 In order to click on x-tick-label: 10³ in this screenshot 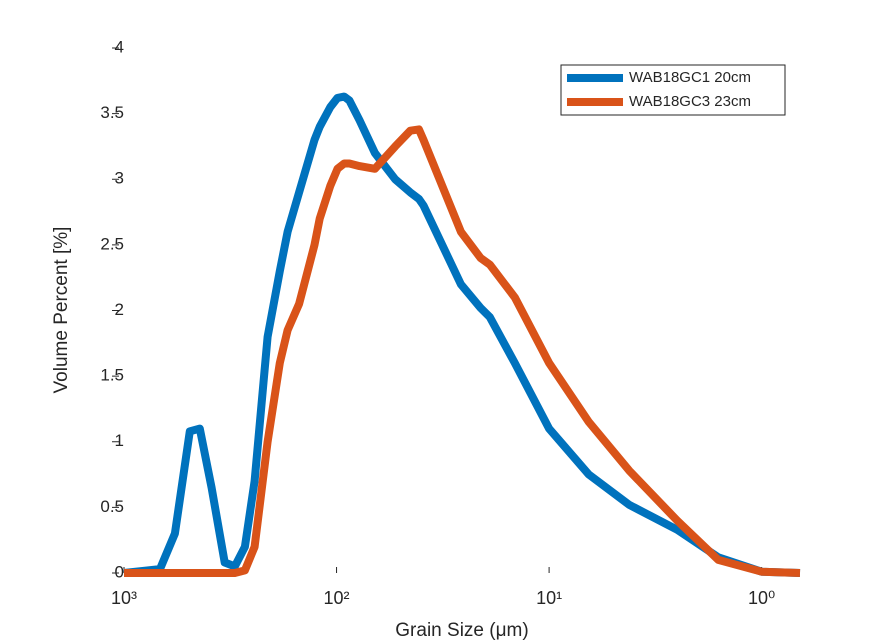, I will do `click(124, 598)`.